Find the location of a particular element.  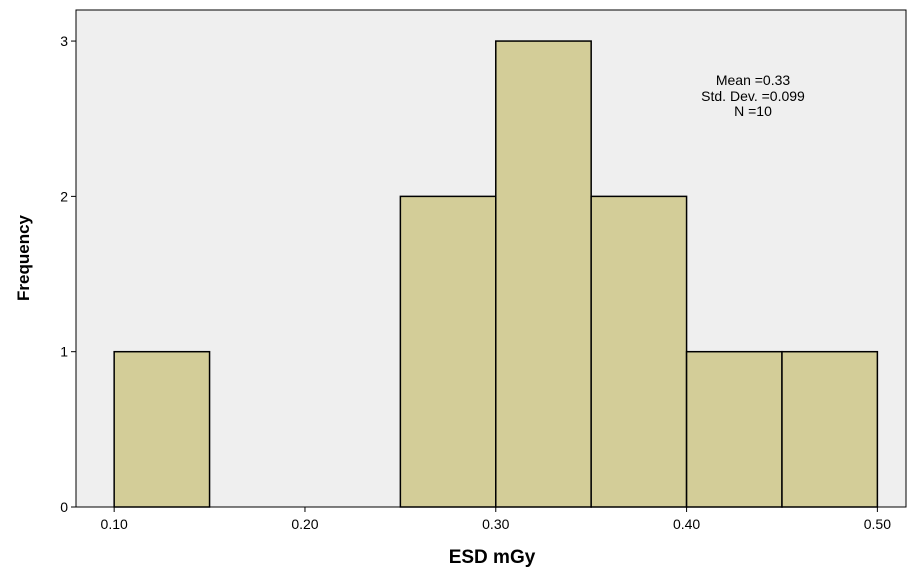

stats-n: N =10 is located at coordinates (753, 111).